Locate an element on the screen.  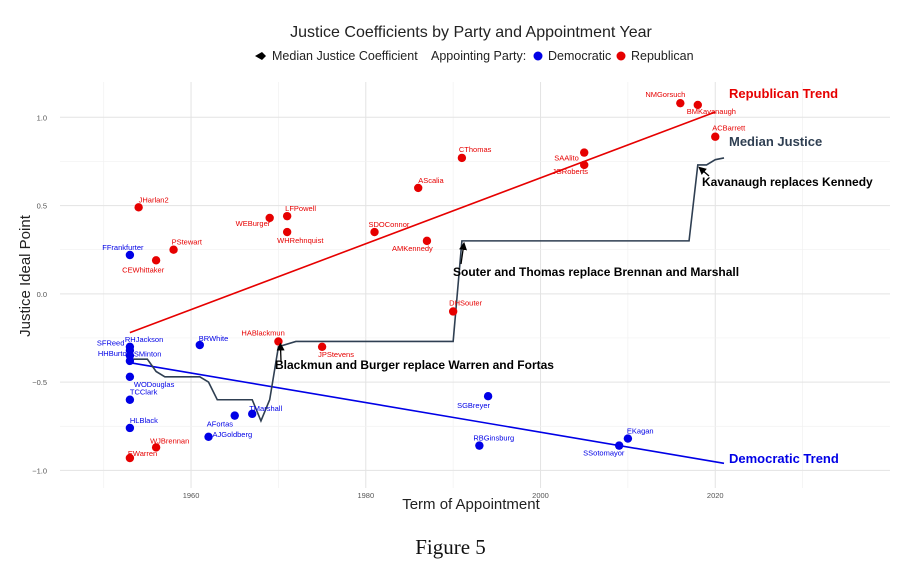
y-tick-label: 1.0 is located at coordinates (42, 117).